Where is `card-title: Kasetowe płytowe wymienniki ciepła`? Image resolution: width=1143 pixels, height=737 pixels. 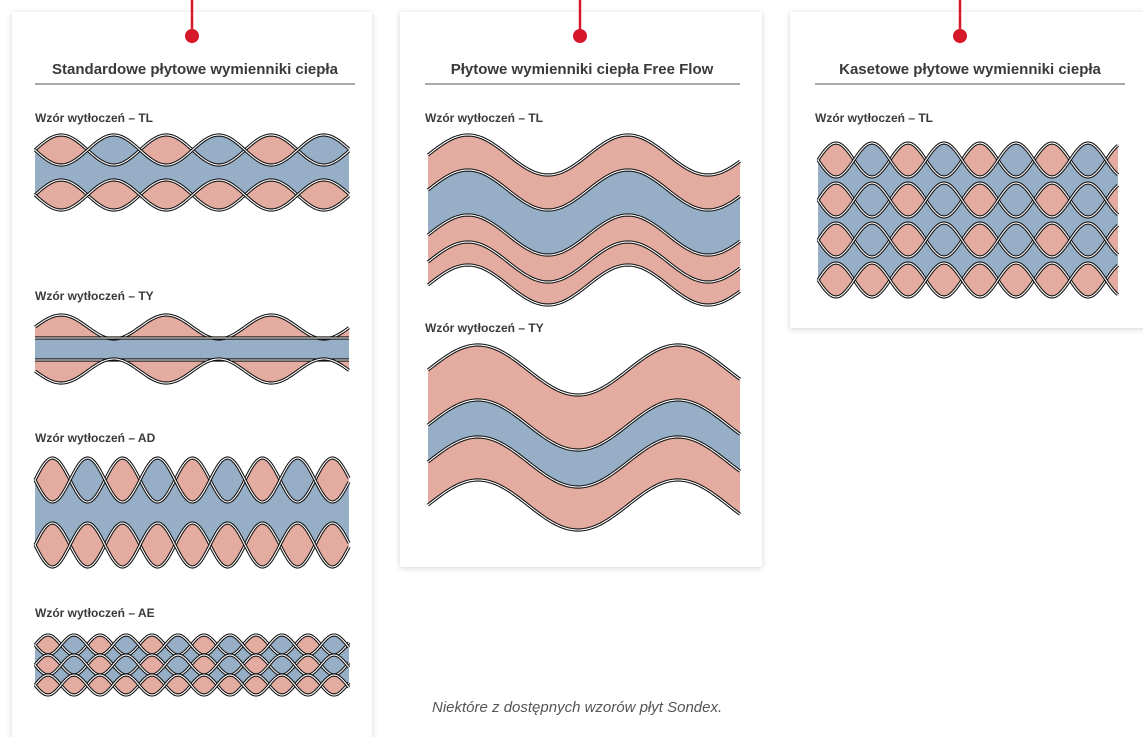
card-title: Kasetowe płytowe wymienniki ciepła is located at coordinates (970, 69).